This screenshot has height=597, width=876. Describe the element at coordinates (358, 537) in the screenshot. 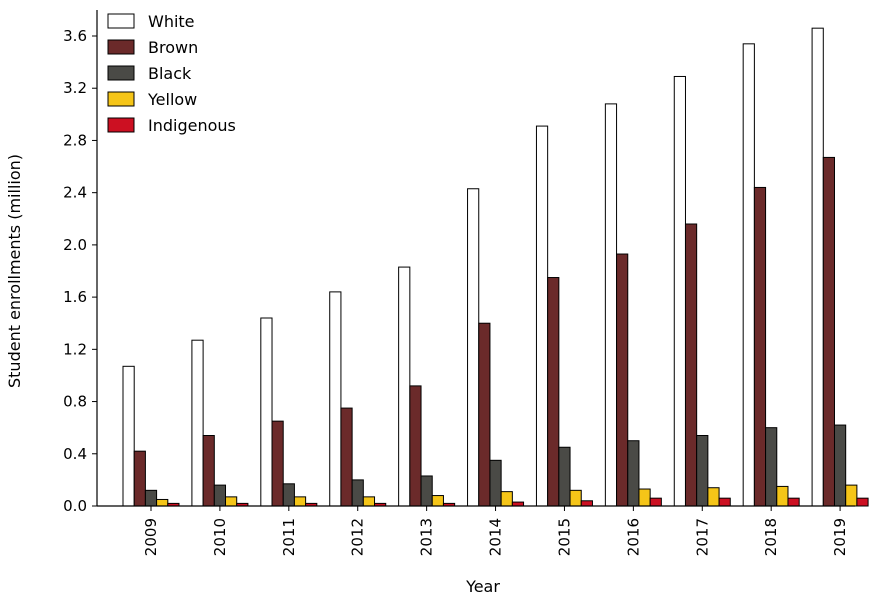

I see `x-tick-label: 2012` at that location.